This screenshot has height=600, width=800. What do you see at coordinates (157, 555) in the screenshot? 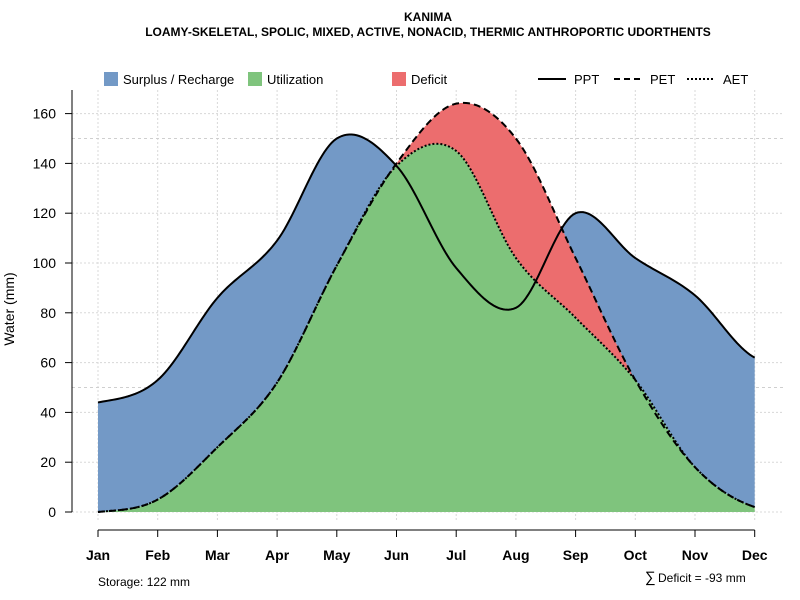
I see `x-tick-label: Feb` at bounding box center [157, 555].